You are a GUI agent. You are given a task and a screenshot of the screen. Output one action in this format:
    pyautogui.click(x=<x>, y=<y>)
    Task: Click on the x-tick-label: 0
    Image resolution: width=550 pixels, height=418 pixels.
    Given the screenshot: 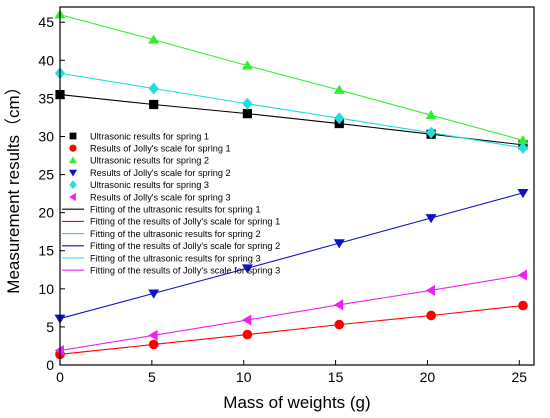 What is the action you would take?
    pyautogui.click(x=60, y=377)
    